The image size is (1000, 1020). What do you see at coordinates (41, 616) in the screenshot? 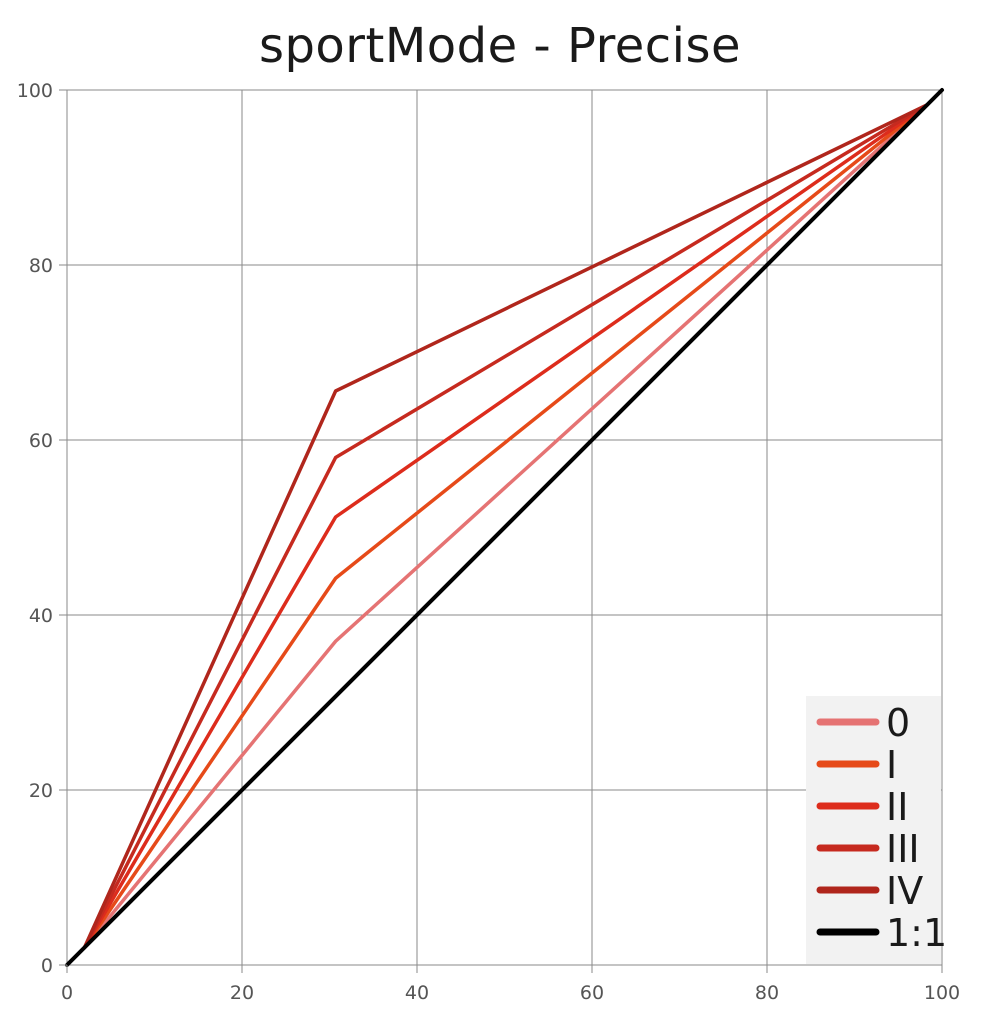
I see `y-tick-label: 40` at bounding box center [41, 616].